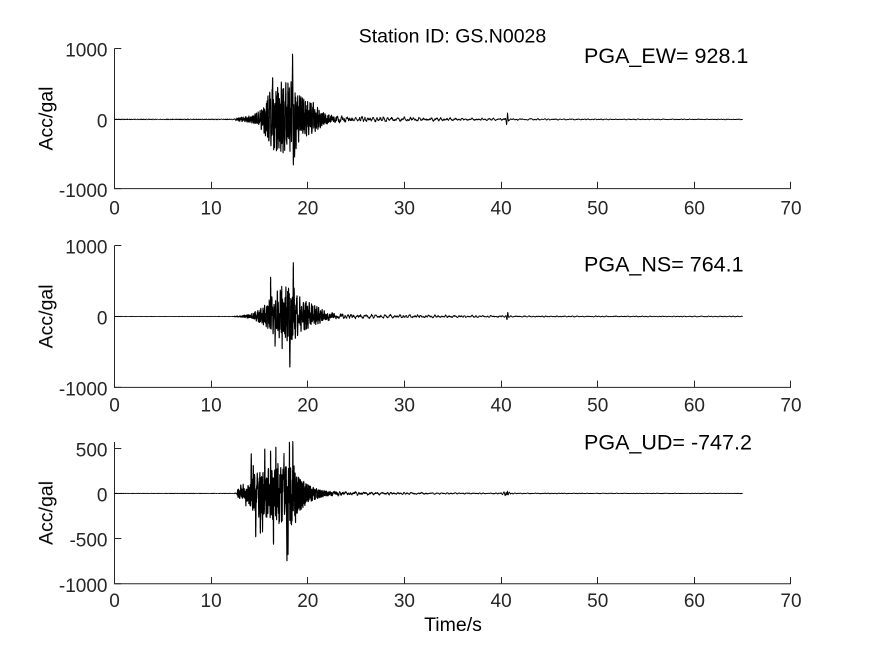  Describe the element at coordinates (453, 37) in the screenshot. I see `svg-text: Station ID: GS.N0028` at that location.